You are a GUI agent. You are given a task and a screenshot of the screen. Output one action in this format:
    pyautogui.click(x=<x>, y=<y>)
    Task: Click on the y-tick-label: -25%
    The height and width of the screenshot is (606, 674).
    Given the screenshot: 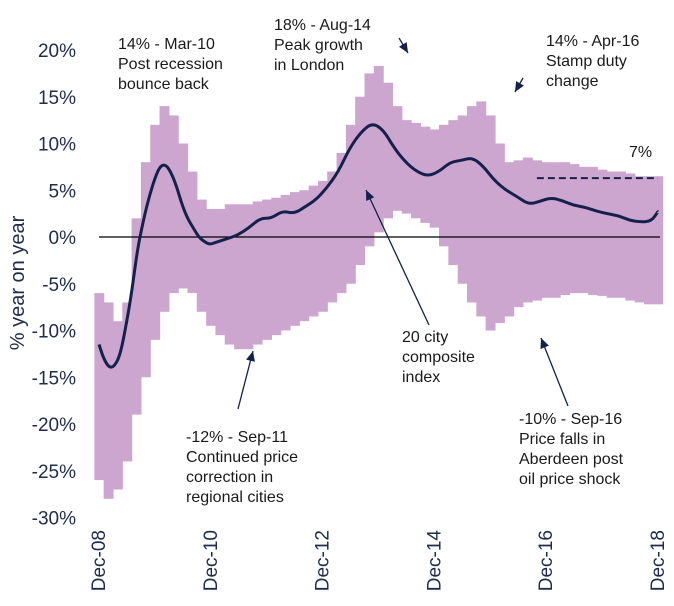 What is the action you would take?
    pyautogui.click(x=54, y=472)
    